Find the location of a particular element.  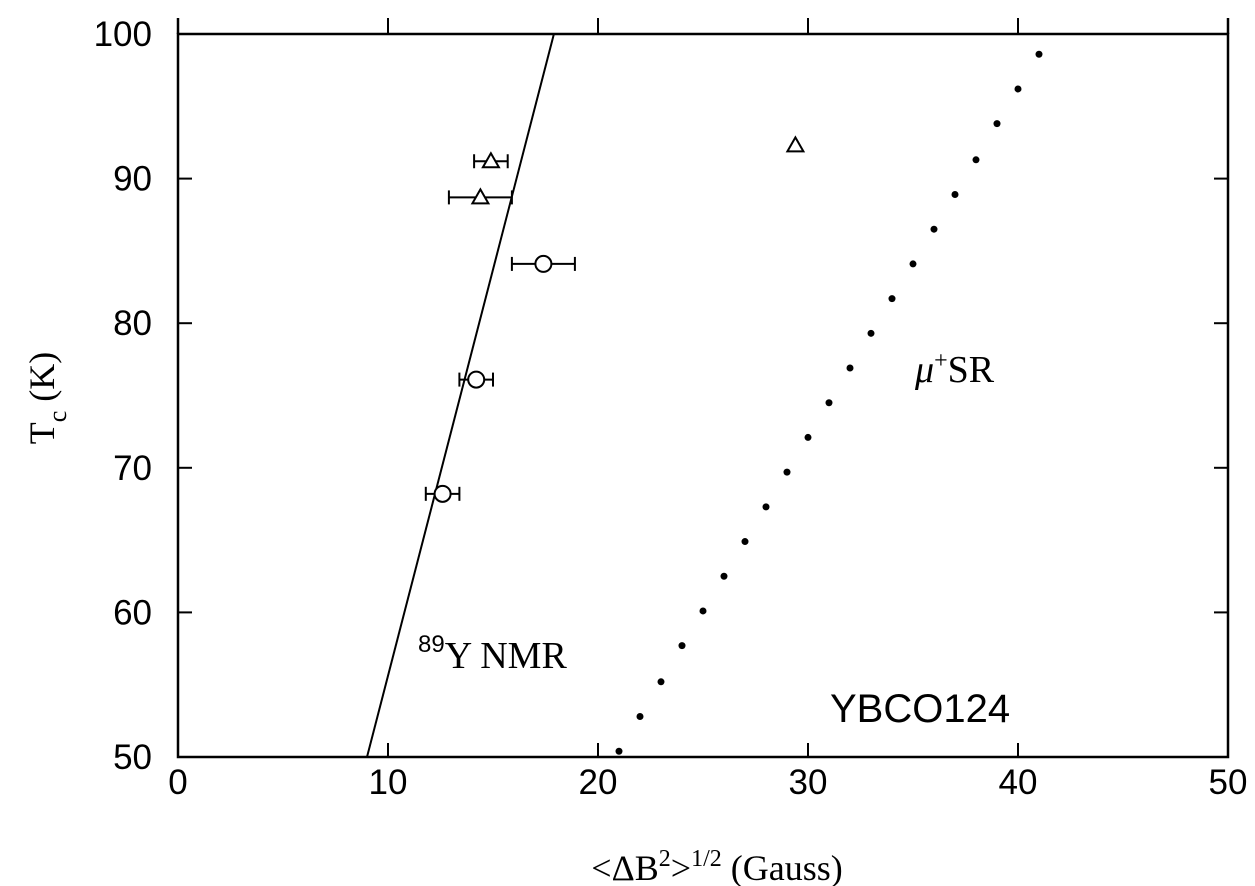

y-axis-title: Tc (K) is located at coordinates (47, 398).